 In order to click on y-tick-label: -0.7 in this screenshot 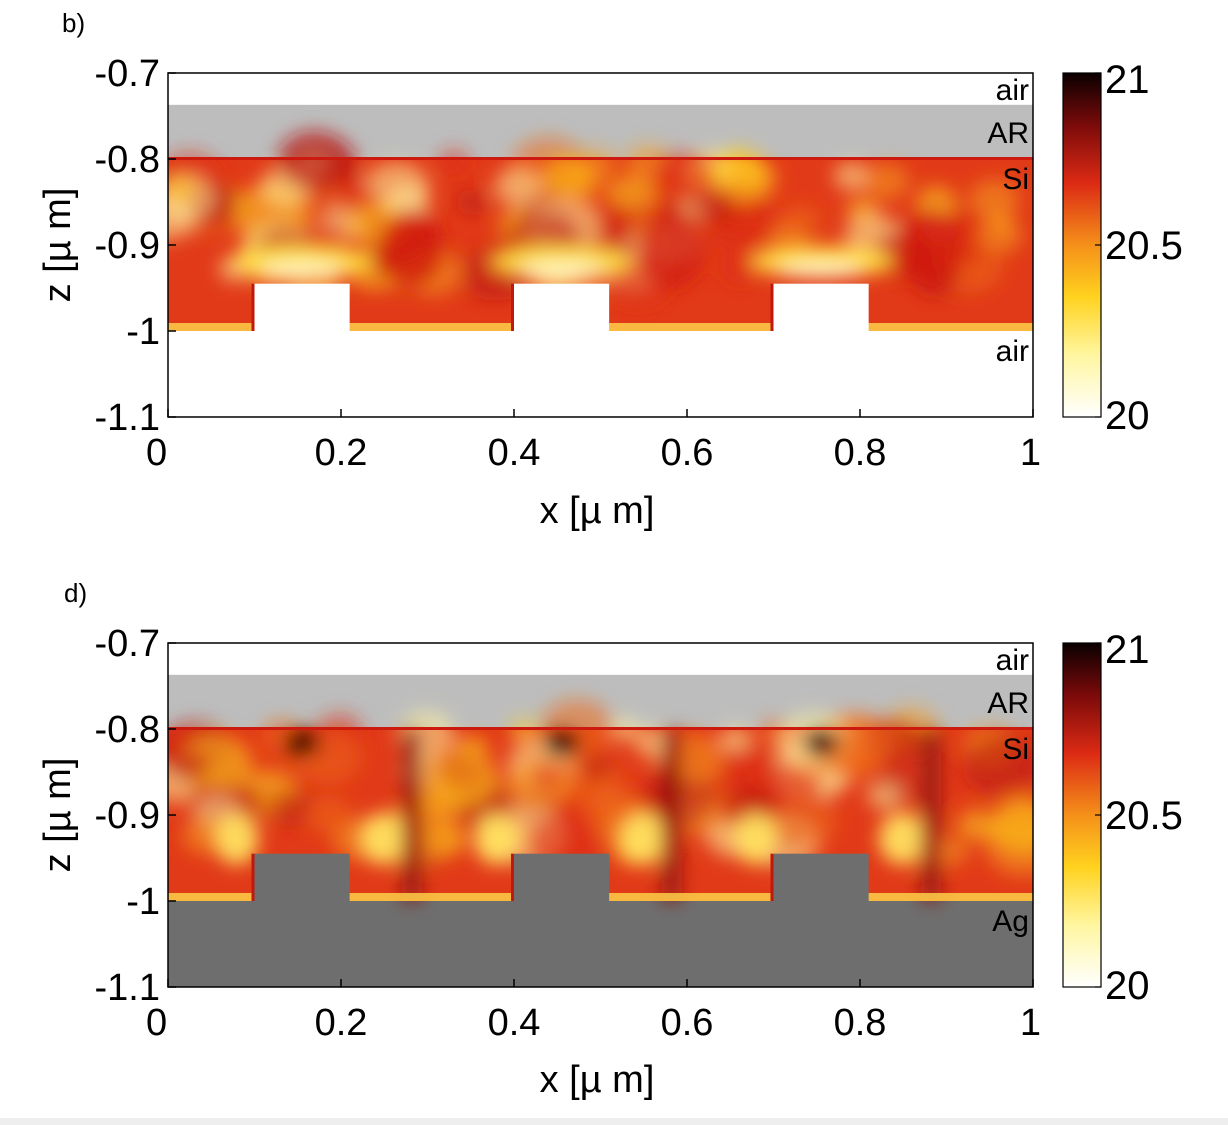, I will do `click(127, 74)`.